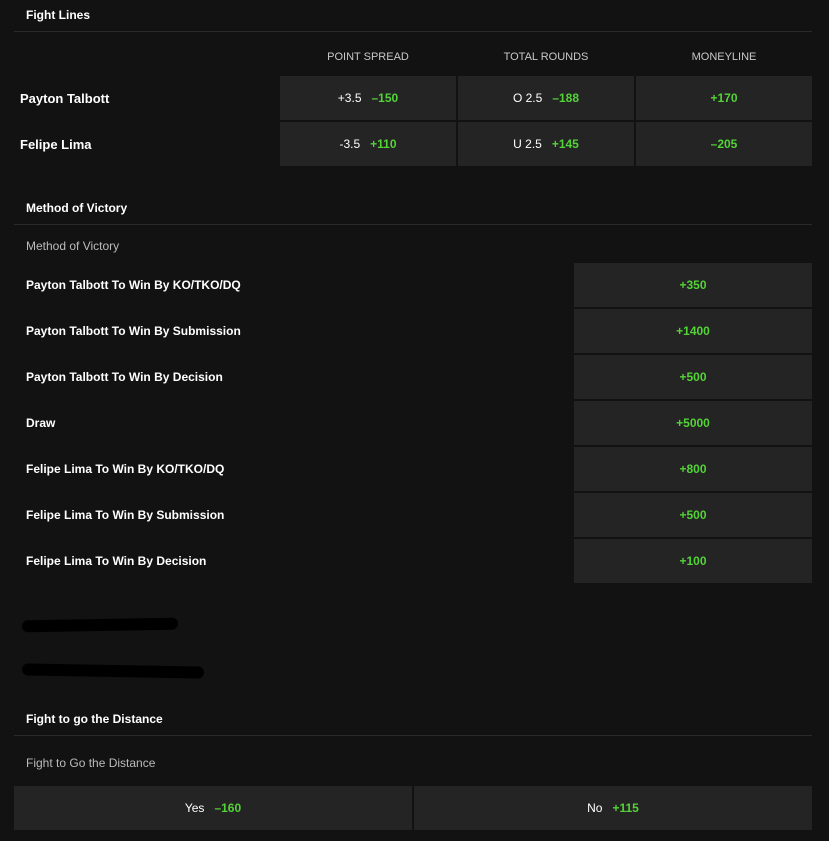 This screenshot has height=841, width=829. I want to click on odds: –188, so click(566, 98).